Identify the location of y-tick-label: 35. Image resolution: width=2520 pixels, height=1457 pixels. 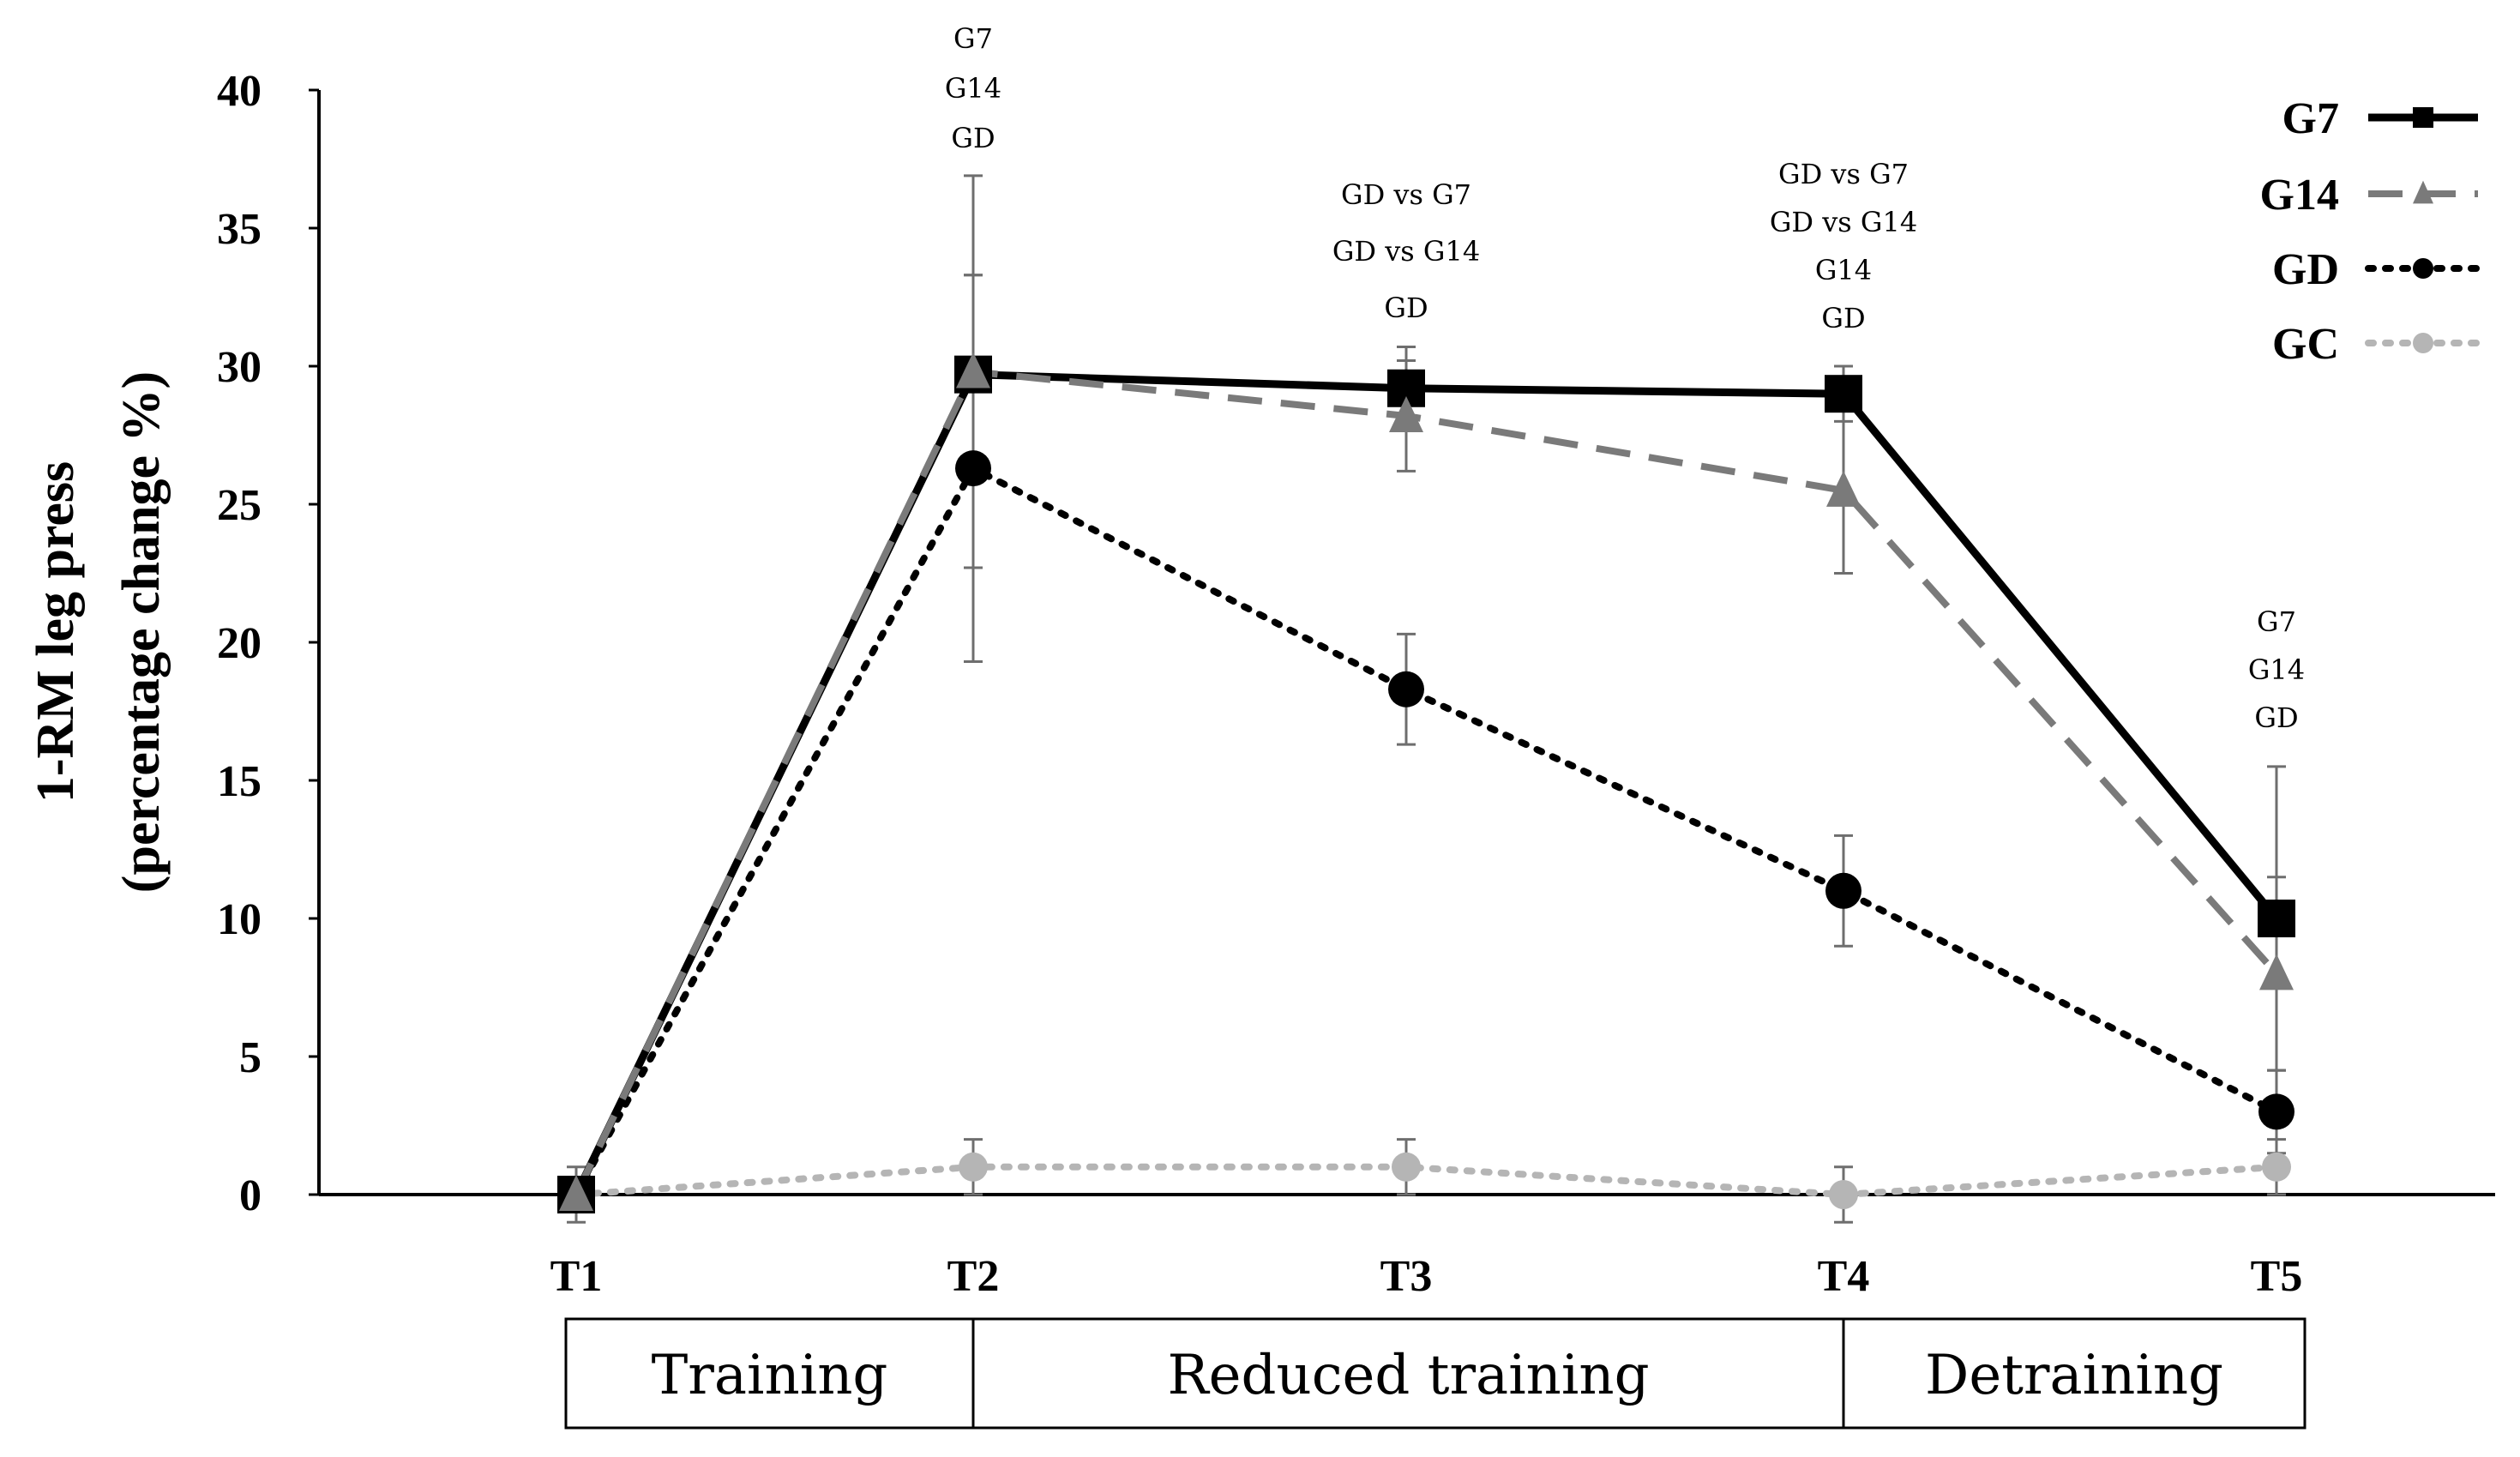
(240, 229).